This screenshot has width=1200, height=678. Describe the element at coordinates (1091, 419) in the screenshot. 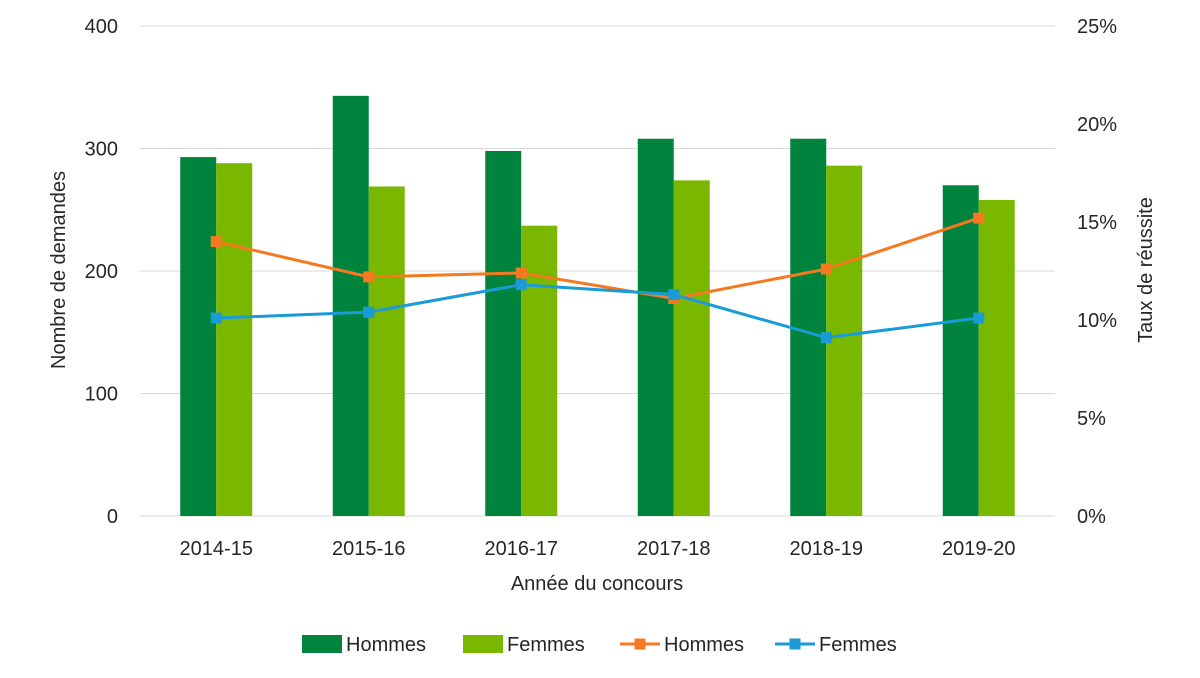

I see `y2-tick-label: 5%` at that location.